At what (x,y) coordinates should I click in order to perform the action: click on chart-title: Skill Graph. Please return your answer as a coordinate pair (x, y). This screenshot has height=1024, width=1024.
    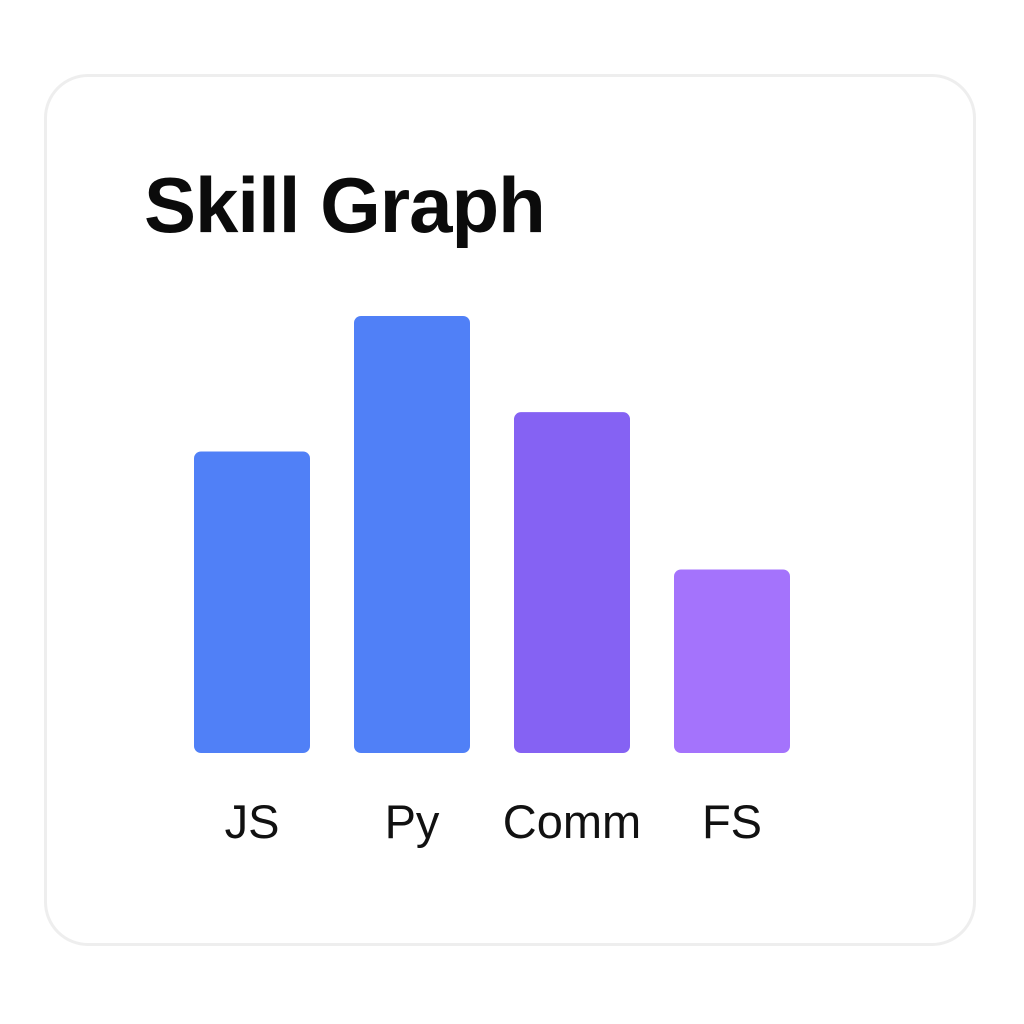
    Looking at the image, I should click on (345, 205).